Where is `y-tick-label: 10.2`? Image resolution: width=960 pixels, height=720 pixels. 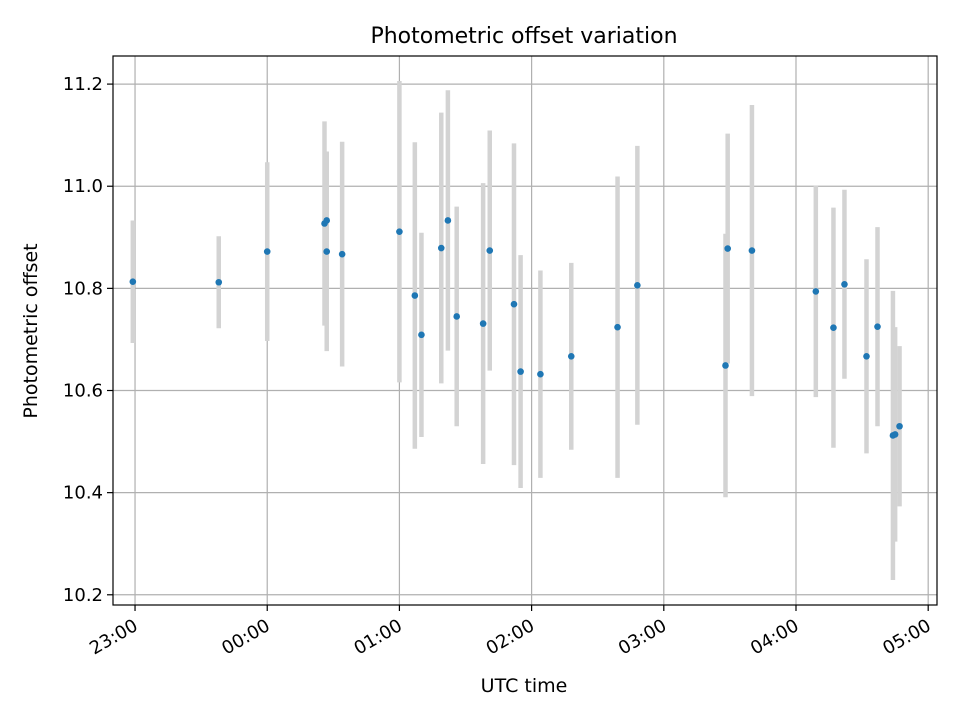 y-tick-label: 10.2 is located at coordinates (83, 595).